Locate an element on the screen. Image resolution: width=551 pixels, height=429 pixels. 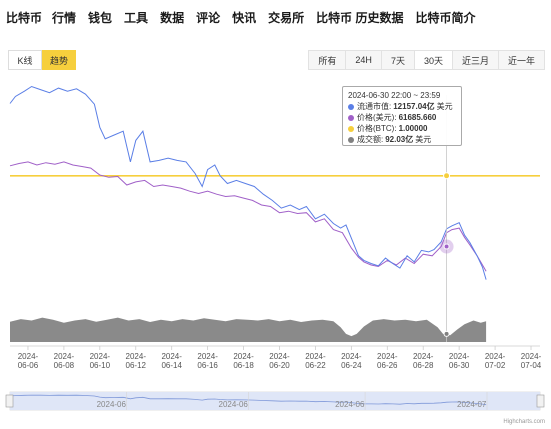
x-tick-label: 2024-06-18 is located at coordinates (243, 361).